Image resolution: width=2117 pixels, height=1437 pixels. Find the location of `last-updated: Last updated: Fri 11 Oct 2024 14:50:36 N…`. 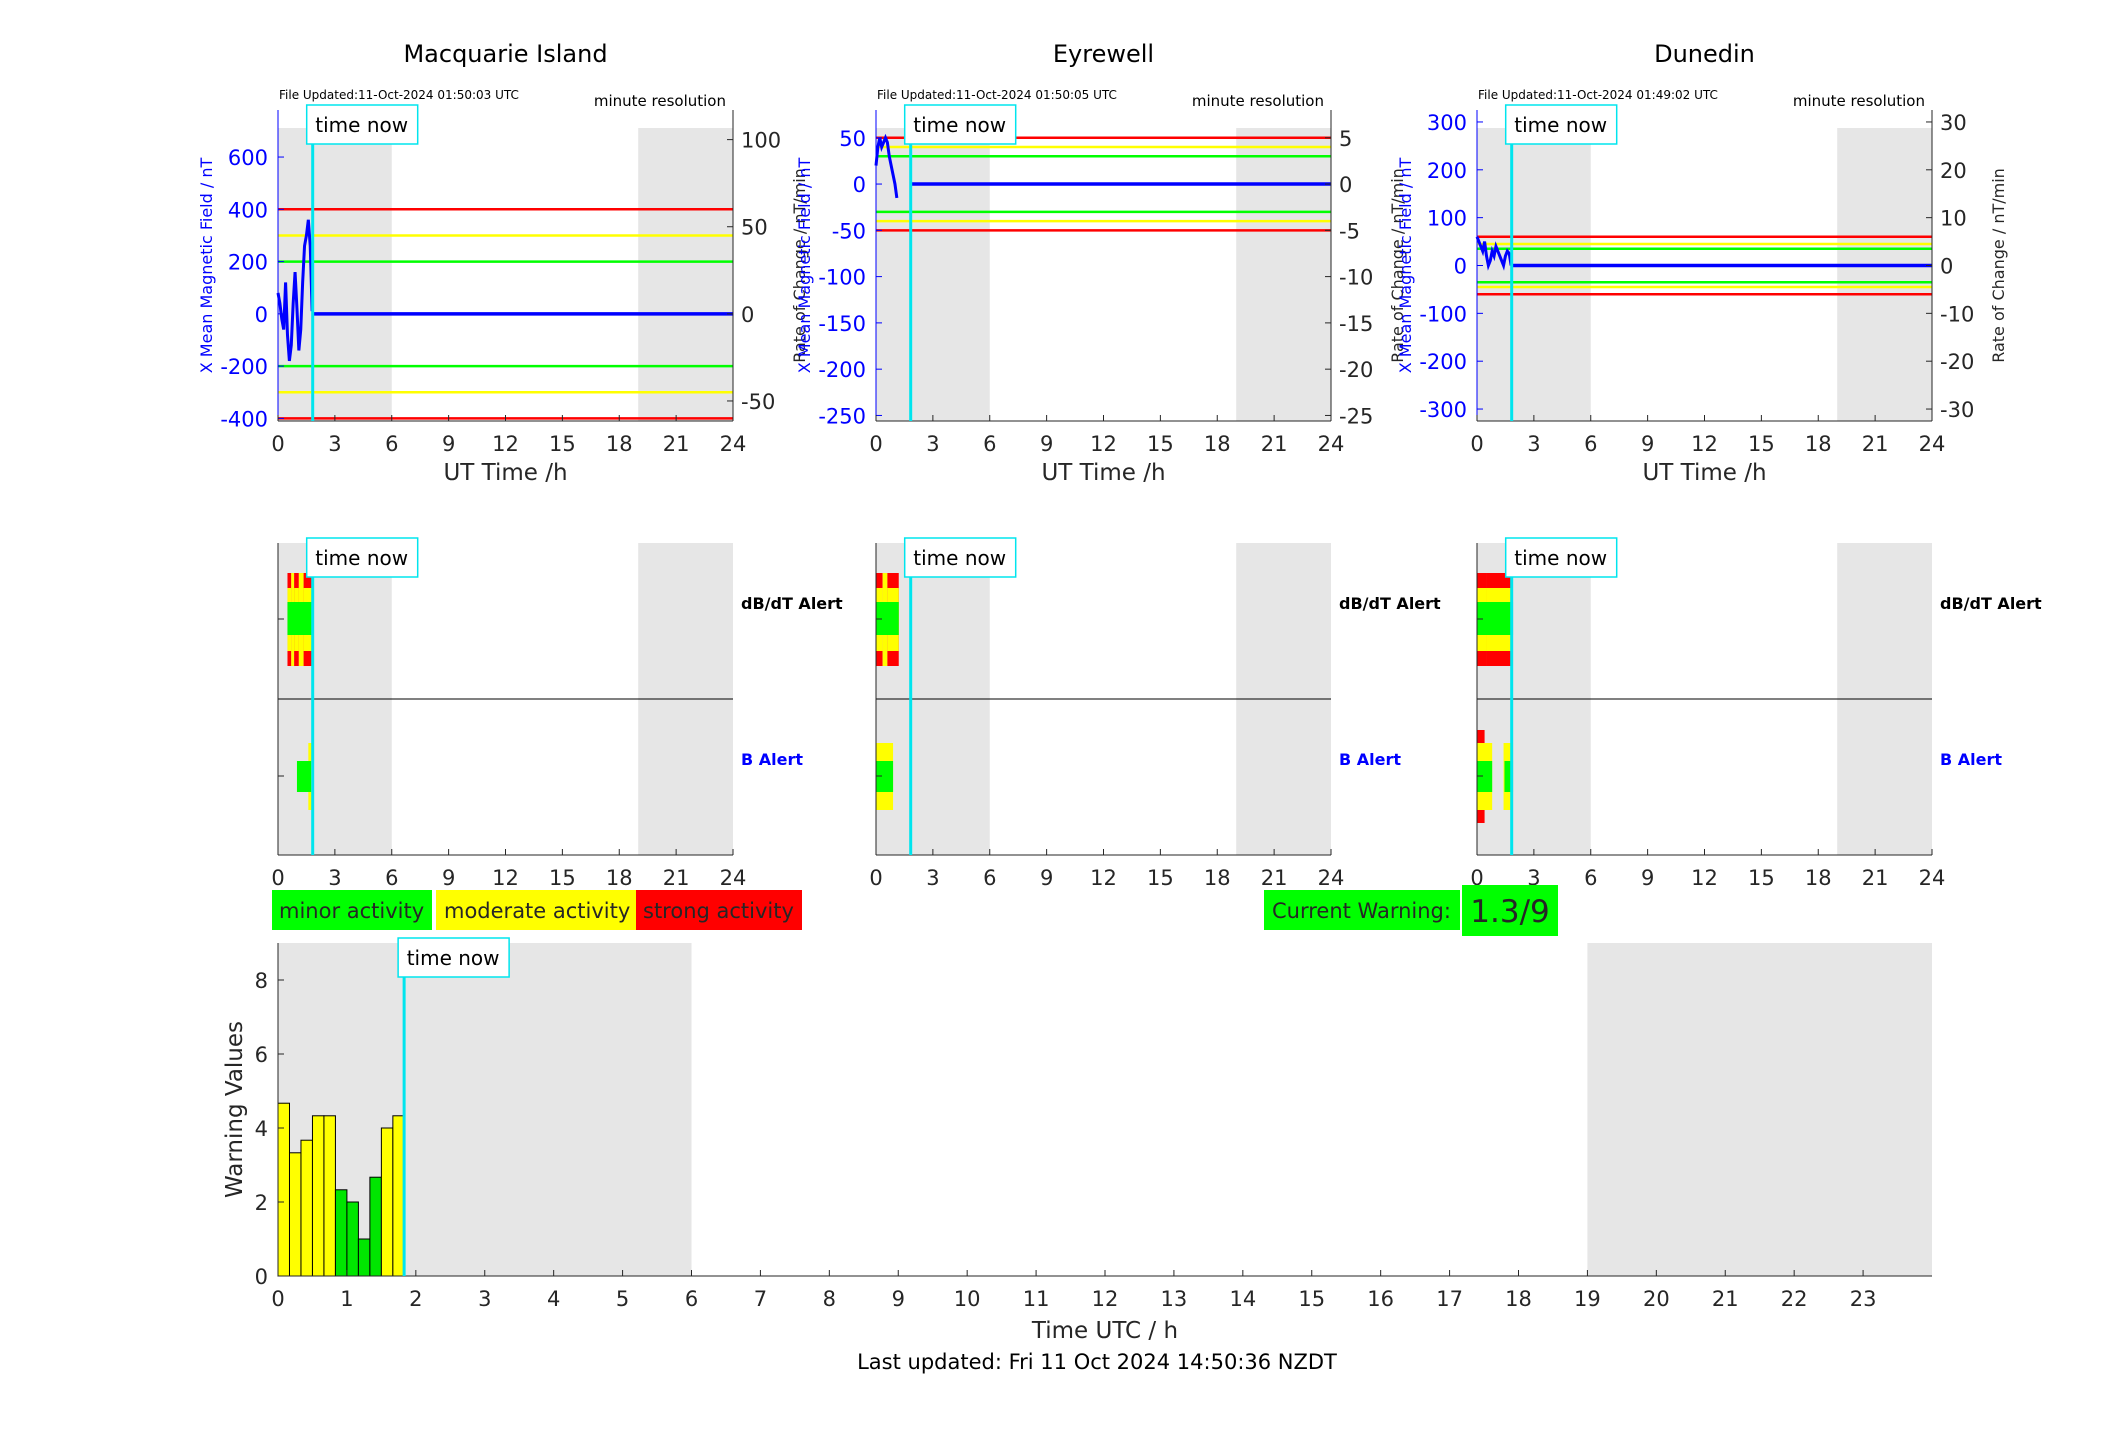

last-updated: Last updated: Fri 11 Oct 2024 14:50:36 N… is located at coordinates (1097, 1362).